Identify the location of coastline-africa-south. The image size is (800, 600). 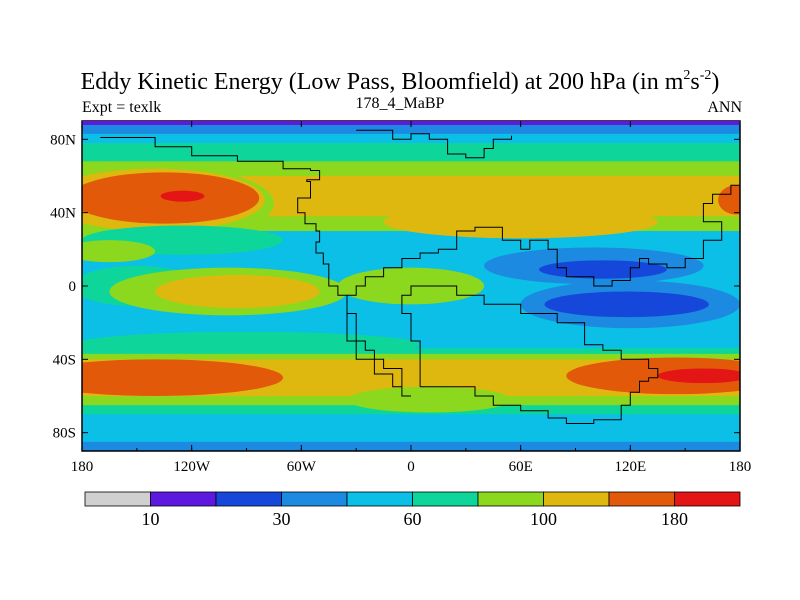
(530, 354).